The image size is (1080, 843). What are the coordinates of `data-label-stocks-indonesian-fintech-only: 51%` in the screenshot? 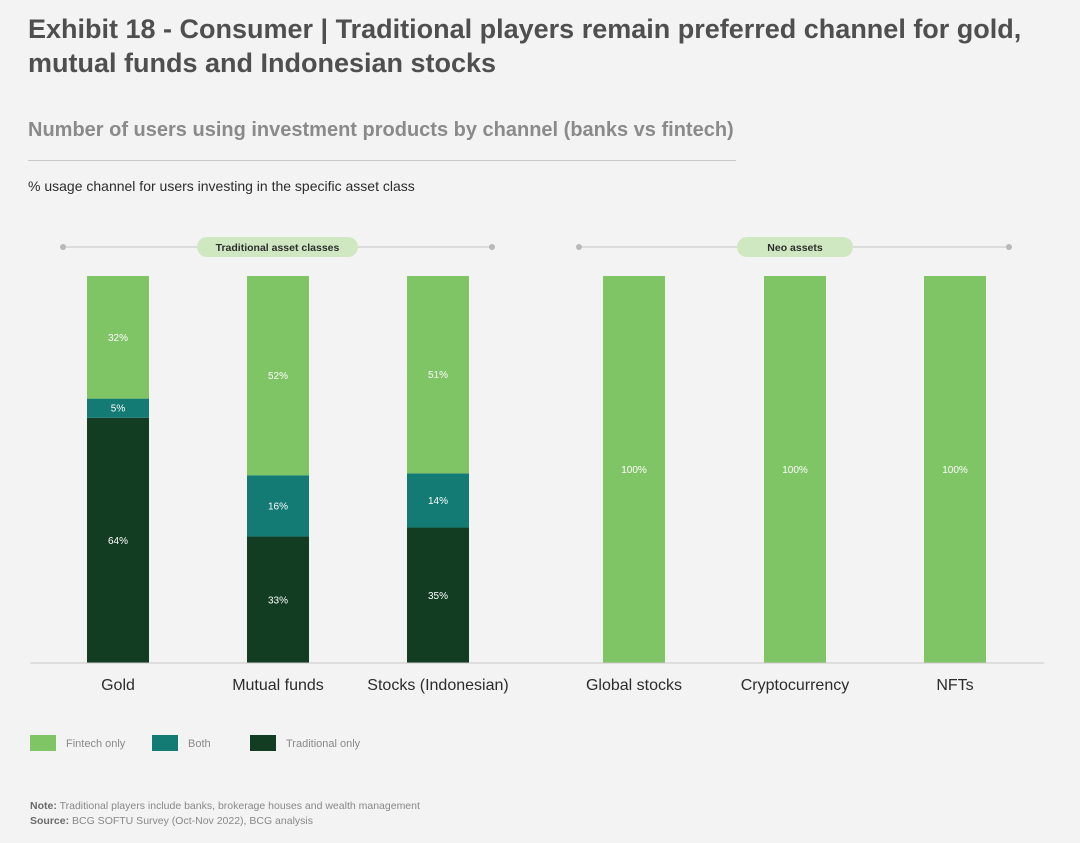 It's located at (438, 375).